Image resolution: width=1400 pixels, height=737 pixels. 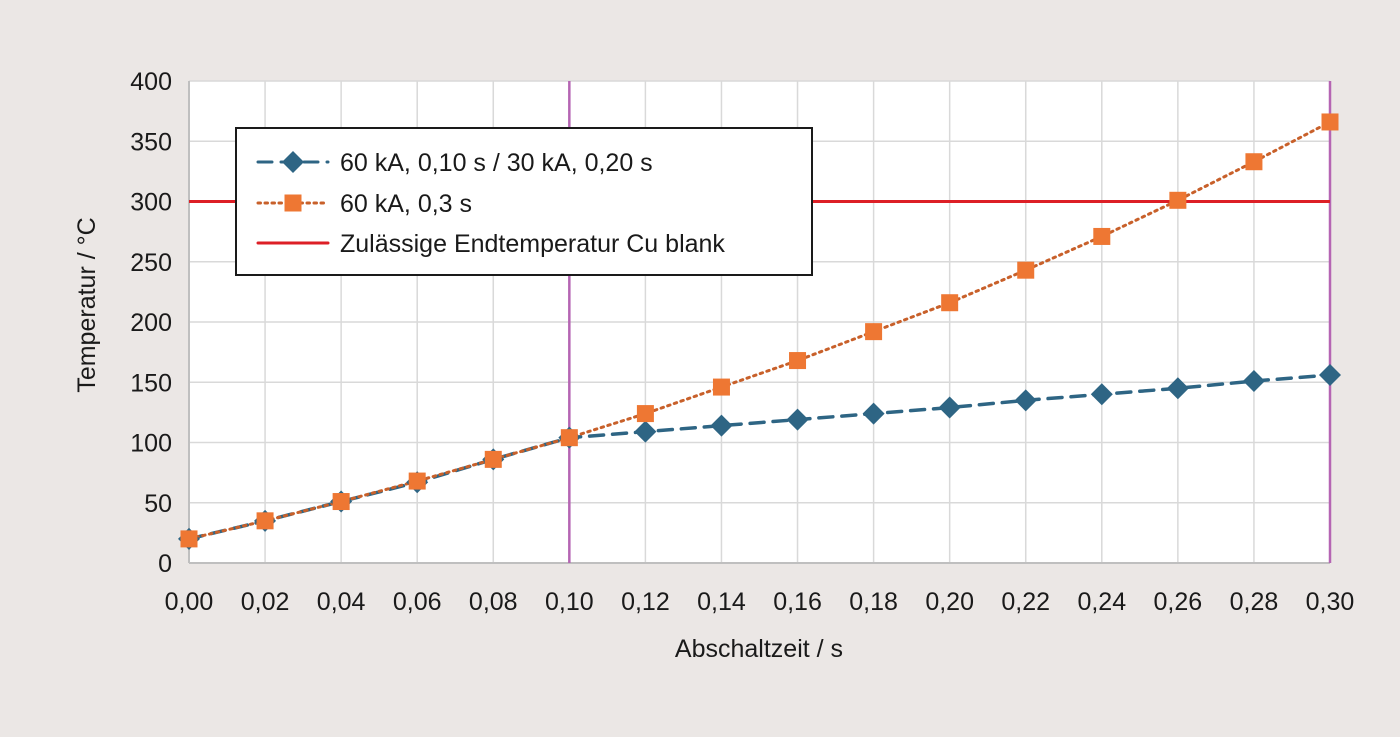 I want to click on y-tick-label: 400, so click(x=151, y=82).